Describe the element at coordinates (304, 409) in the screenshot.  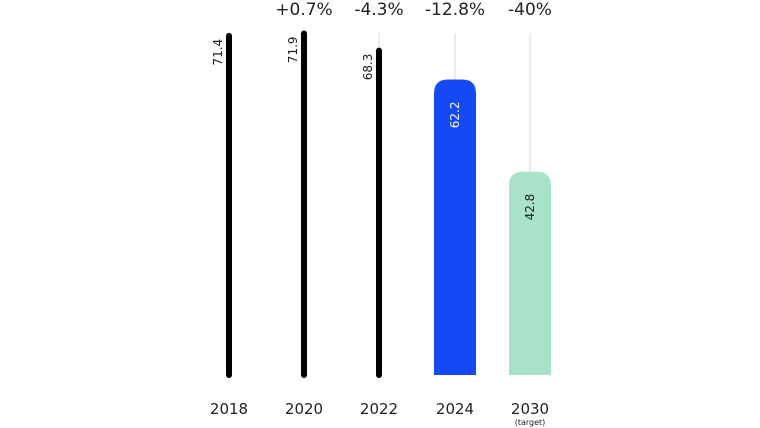
I see `x-tick-label: 2020` at that location.